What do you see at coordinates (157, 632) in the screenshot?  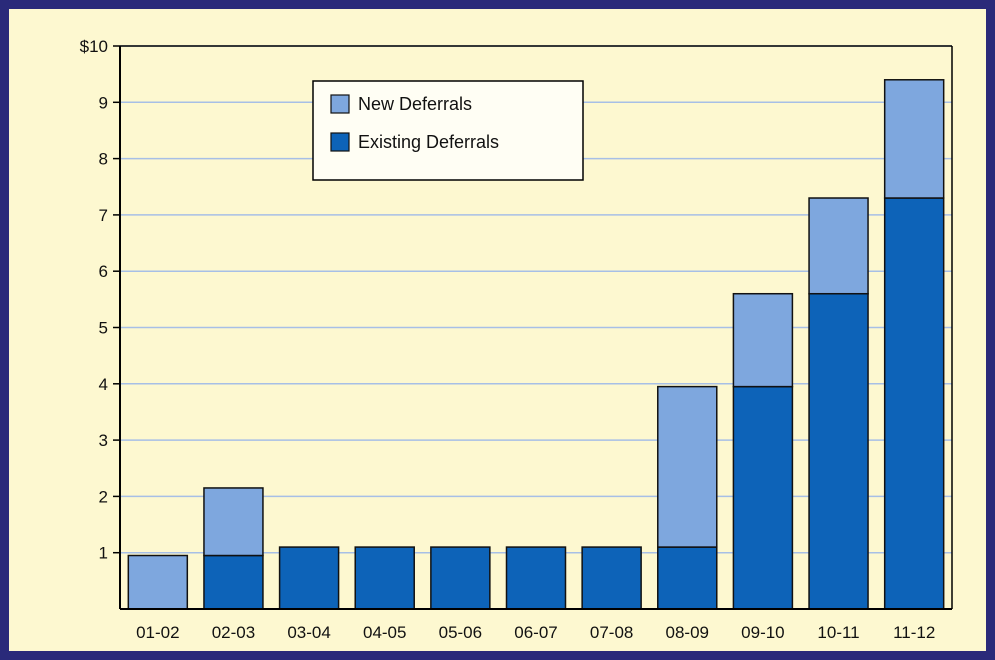 I see `x-tick-label: 01-02` at bounding box center [157, 632].